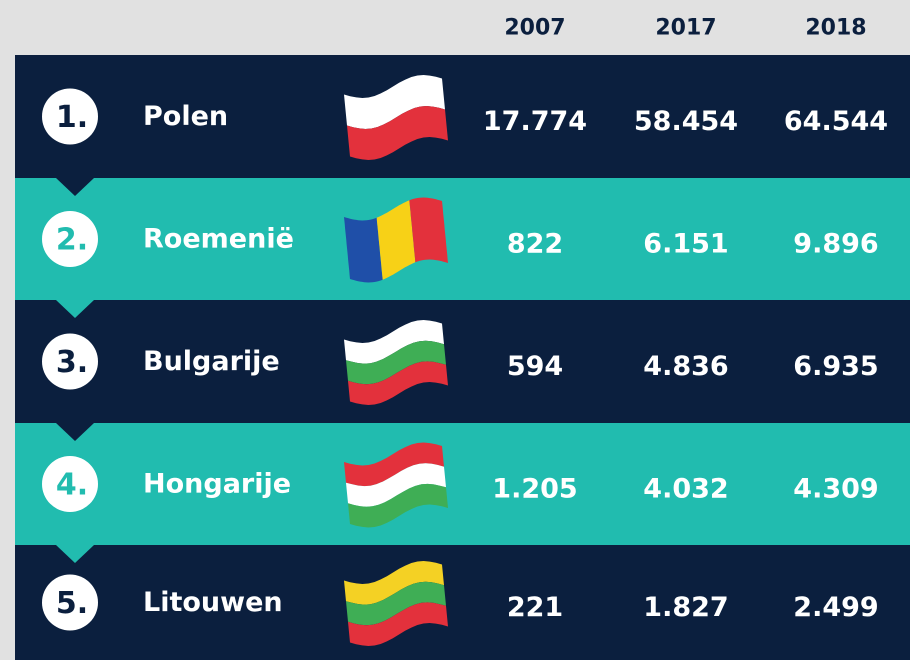 The height and width of the screenshot is (660, 910). What do you see at coordinates (685, 607) in the screenshot?
I see `count-value: 1.827` at bounding box center [685, 607].